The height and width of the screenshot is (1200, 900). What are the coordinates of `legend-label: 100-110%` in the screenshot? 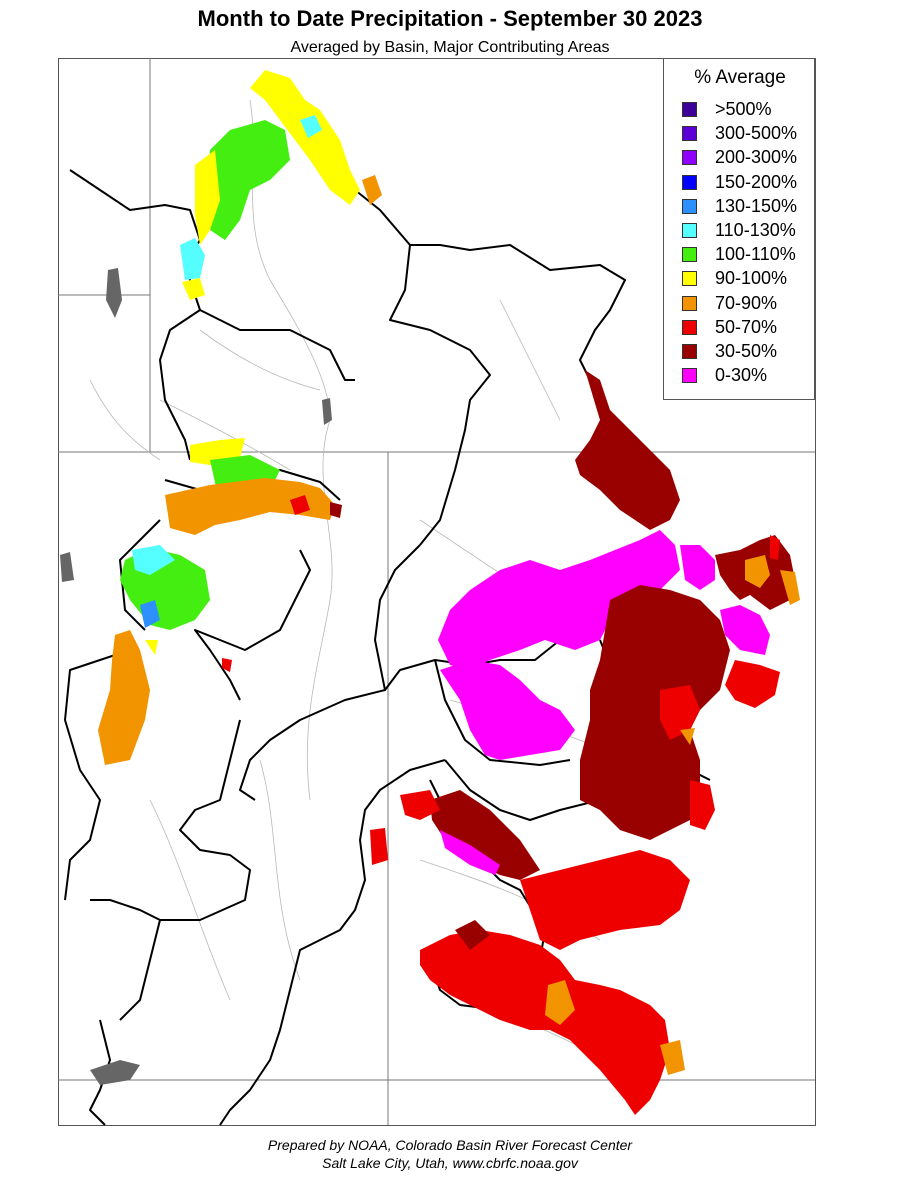 It's located at (755, 254).